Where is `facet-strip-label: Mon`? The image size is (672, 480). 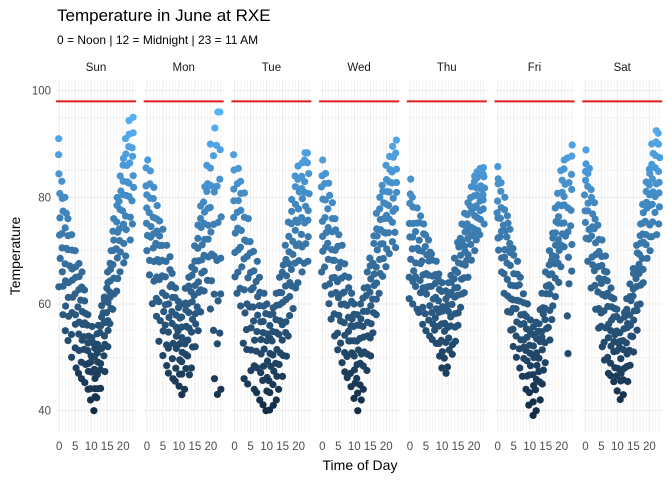
facet-strip-label: Mon is located at coordinates (184, 68).